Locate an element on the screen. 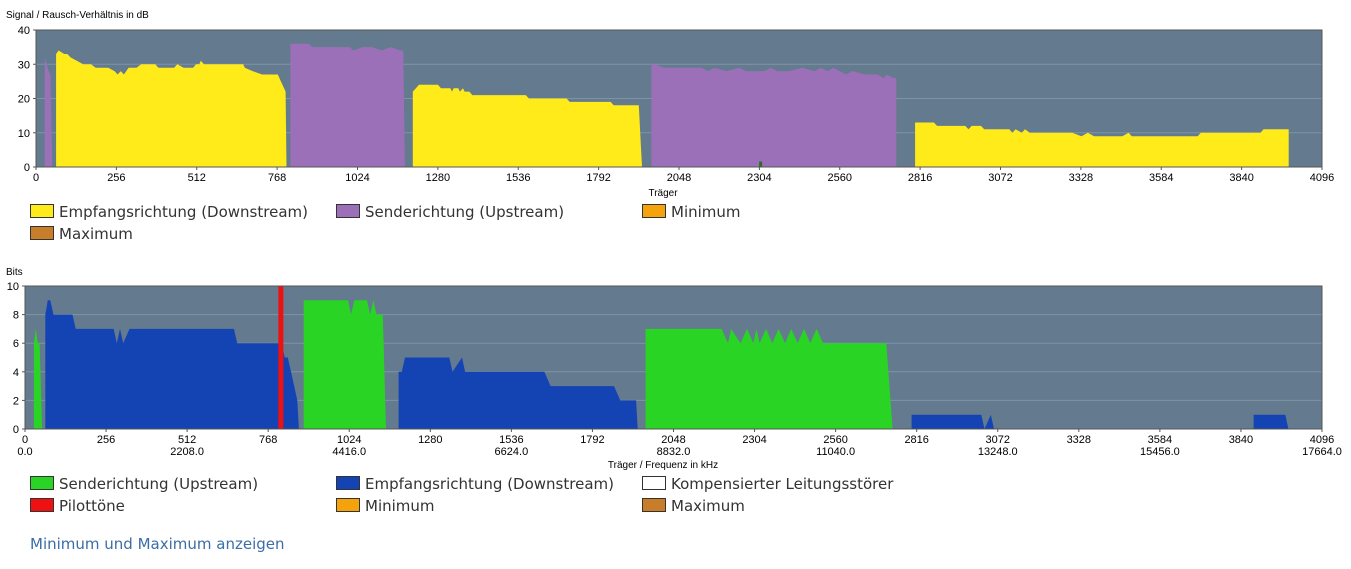 This screenshot has width=1351, height=569. freq-tick-label: 17664.0 is located at coordinates (1322, 452).